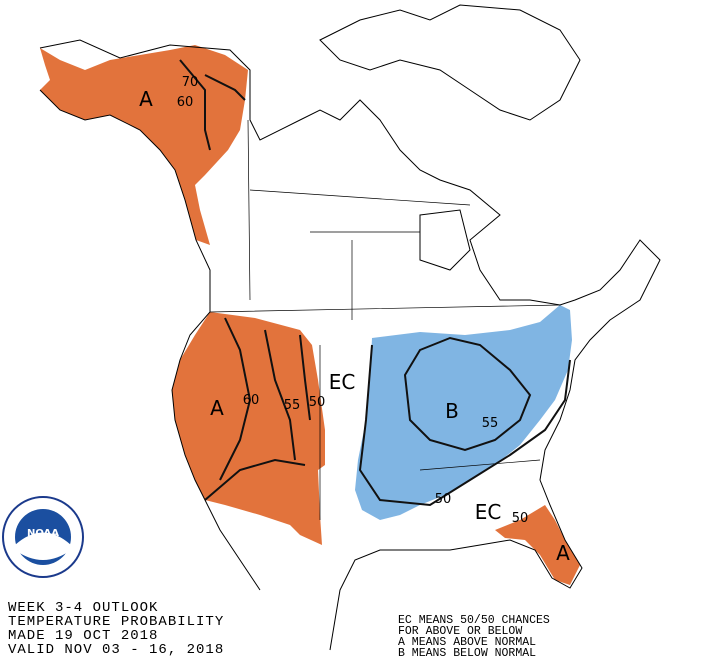 This screenshot has height=668, width=719. I want to click on header-line: TEMPERATURE PROBABILITY, so click(116, 622).